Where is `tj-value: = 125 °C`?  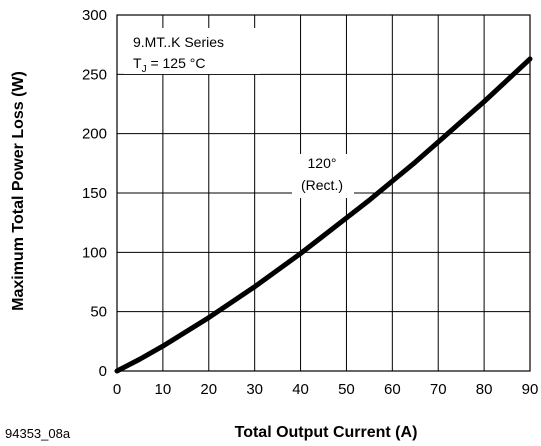 tj-value: = 125 °C is located at coordinates (176, 63).